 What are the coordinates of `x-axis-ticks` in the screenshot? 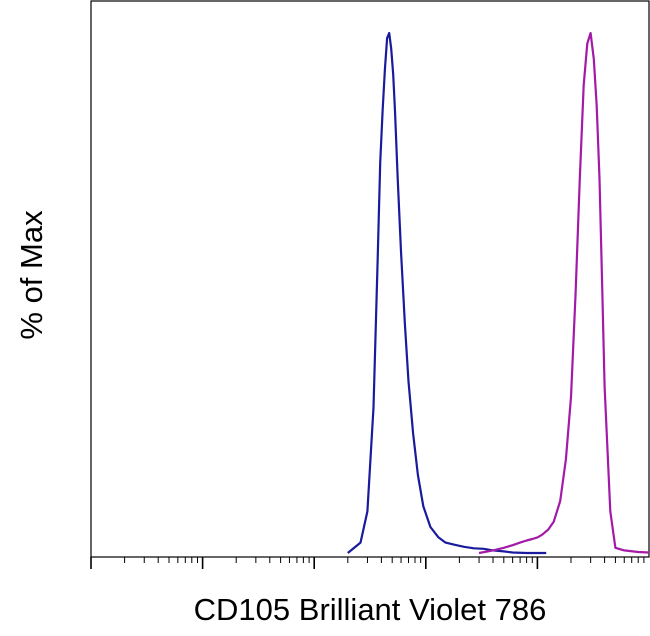 It's located at (367, 563).